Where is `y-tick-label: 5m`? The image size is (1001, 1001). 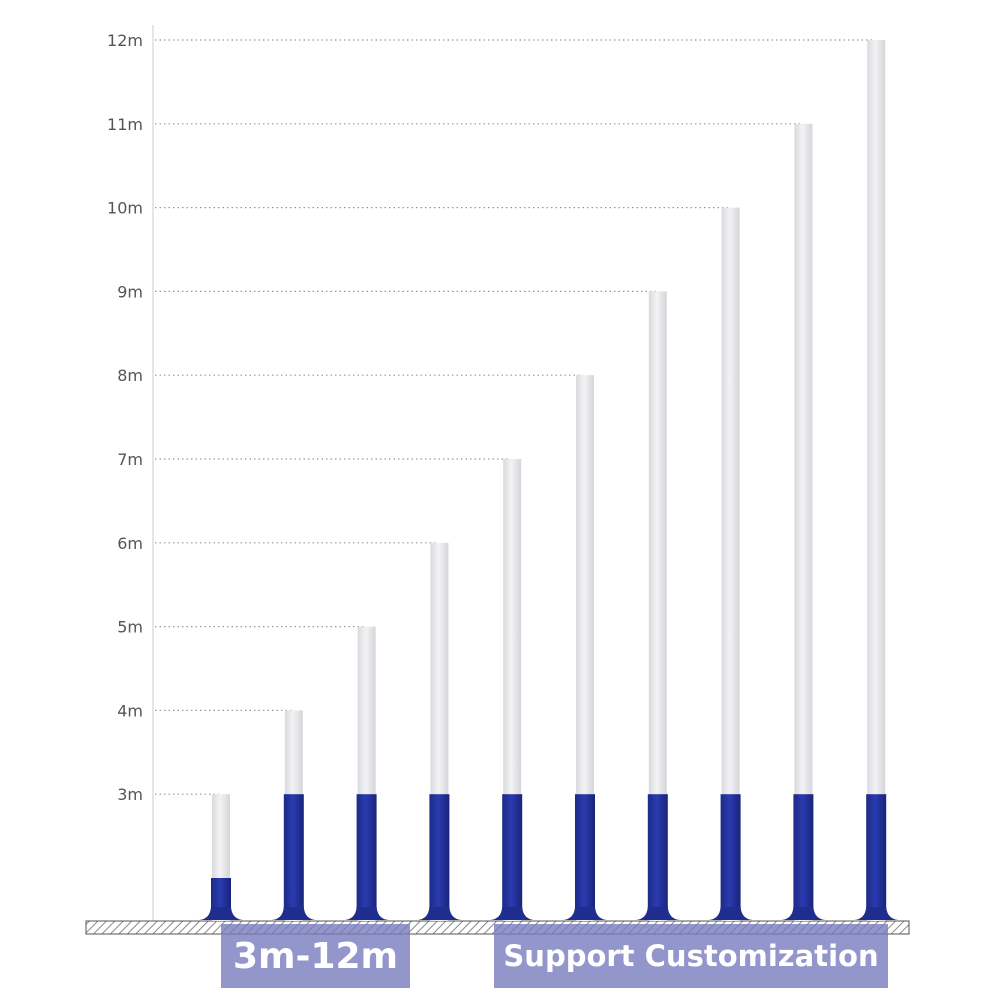
y-tick-label: 5m is located at coordinates (130, 627).